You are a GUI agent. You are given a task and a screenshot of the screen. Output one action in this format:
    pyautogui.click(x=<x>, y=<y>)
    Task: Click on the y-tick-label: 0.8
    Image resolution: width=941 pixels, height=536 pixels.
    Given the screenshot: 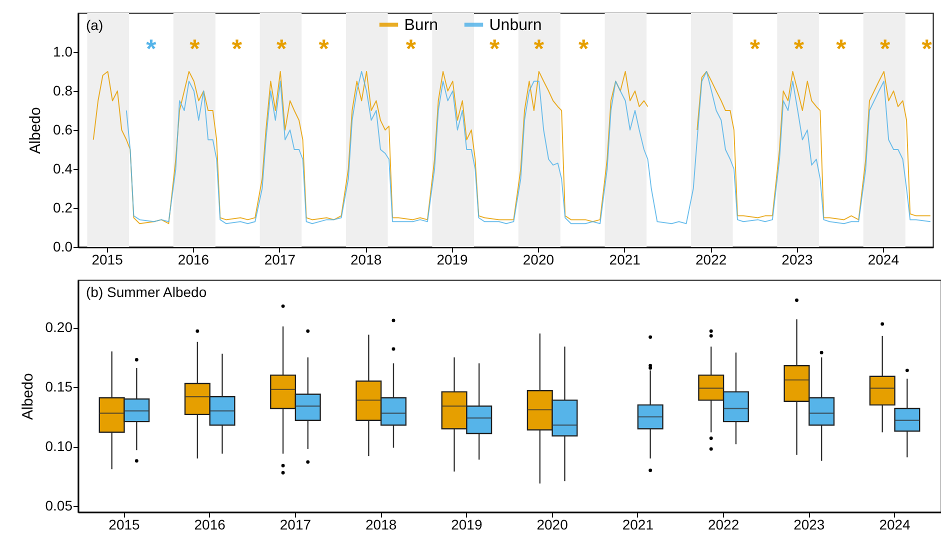 What is the action you would take?
    pyautogui.click(x=63, y=90)
    